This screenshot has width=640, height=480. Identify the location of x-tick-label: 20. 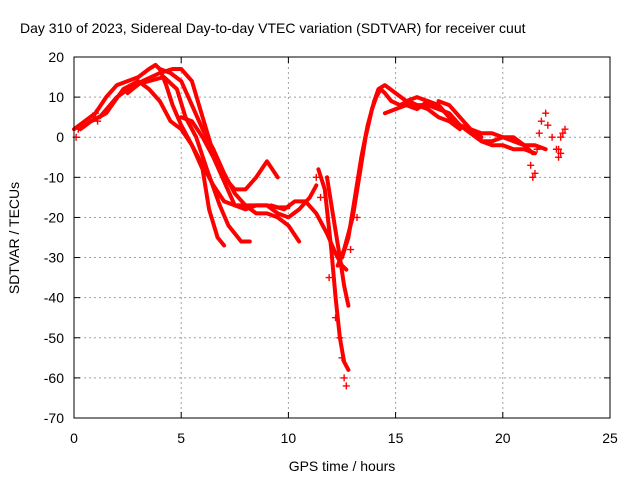
(503, 438).